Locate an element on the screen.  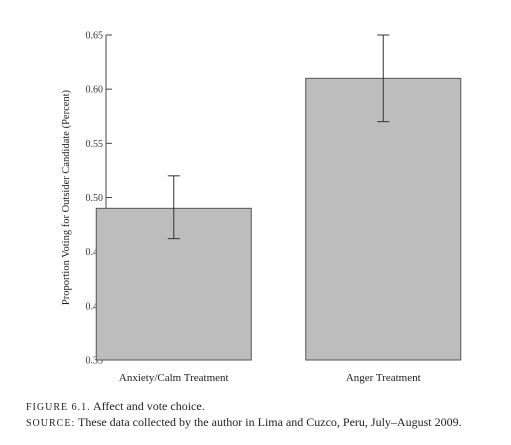
y-tick-label: 0.55 is located at coordinates (95, 144).